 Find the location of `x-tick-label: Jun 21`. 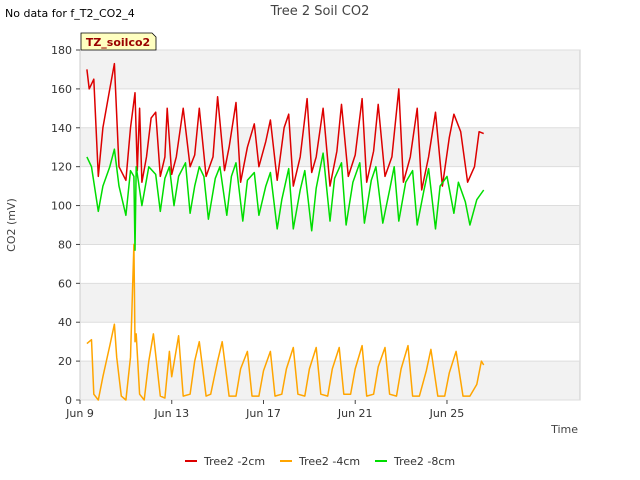

x-tick-label: Jun 21 is located at coordinates (355, 413).